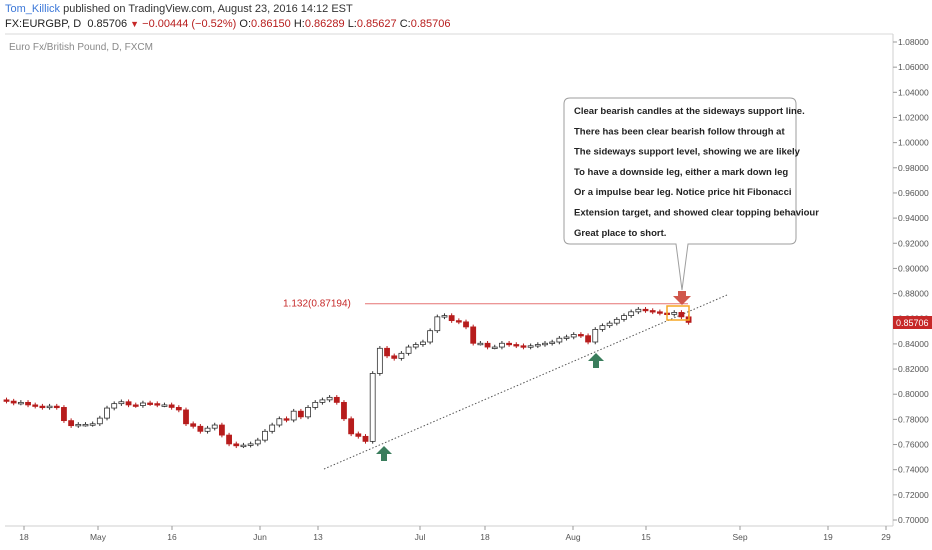 The image size is (932, 550). Describe the element at coordinates (525, 382) in the screenshot. I see `support-trendline` at that location.